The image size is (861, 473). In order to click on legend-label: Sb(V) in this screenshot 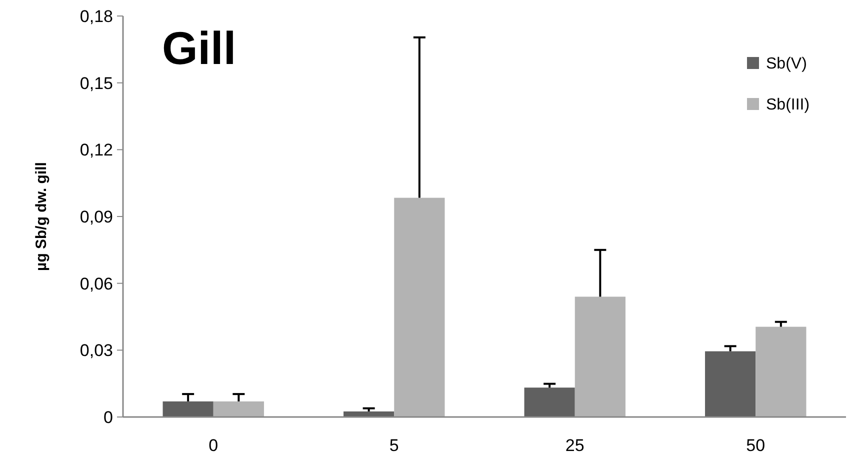, I will do `click(786, 64)`.